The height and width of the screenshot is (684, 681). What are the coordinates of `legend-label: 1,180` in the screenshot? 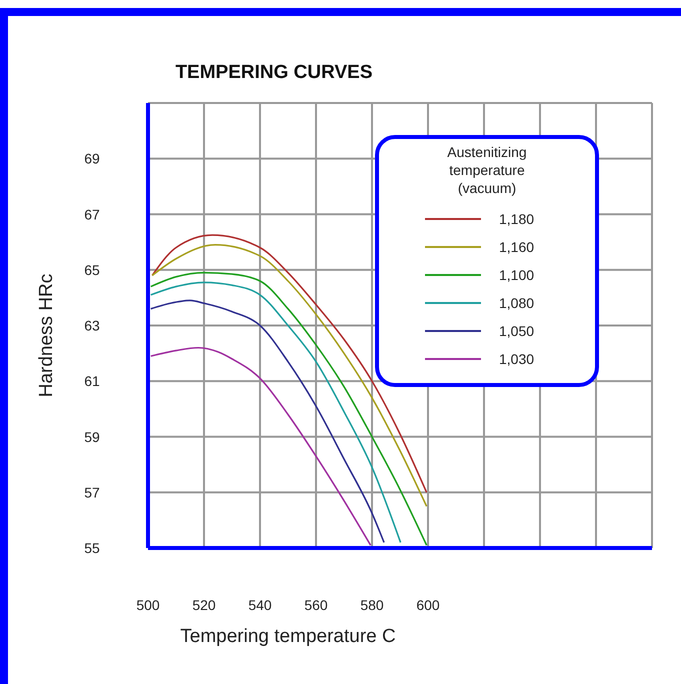 It's located at (516, 219).